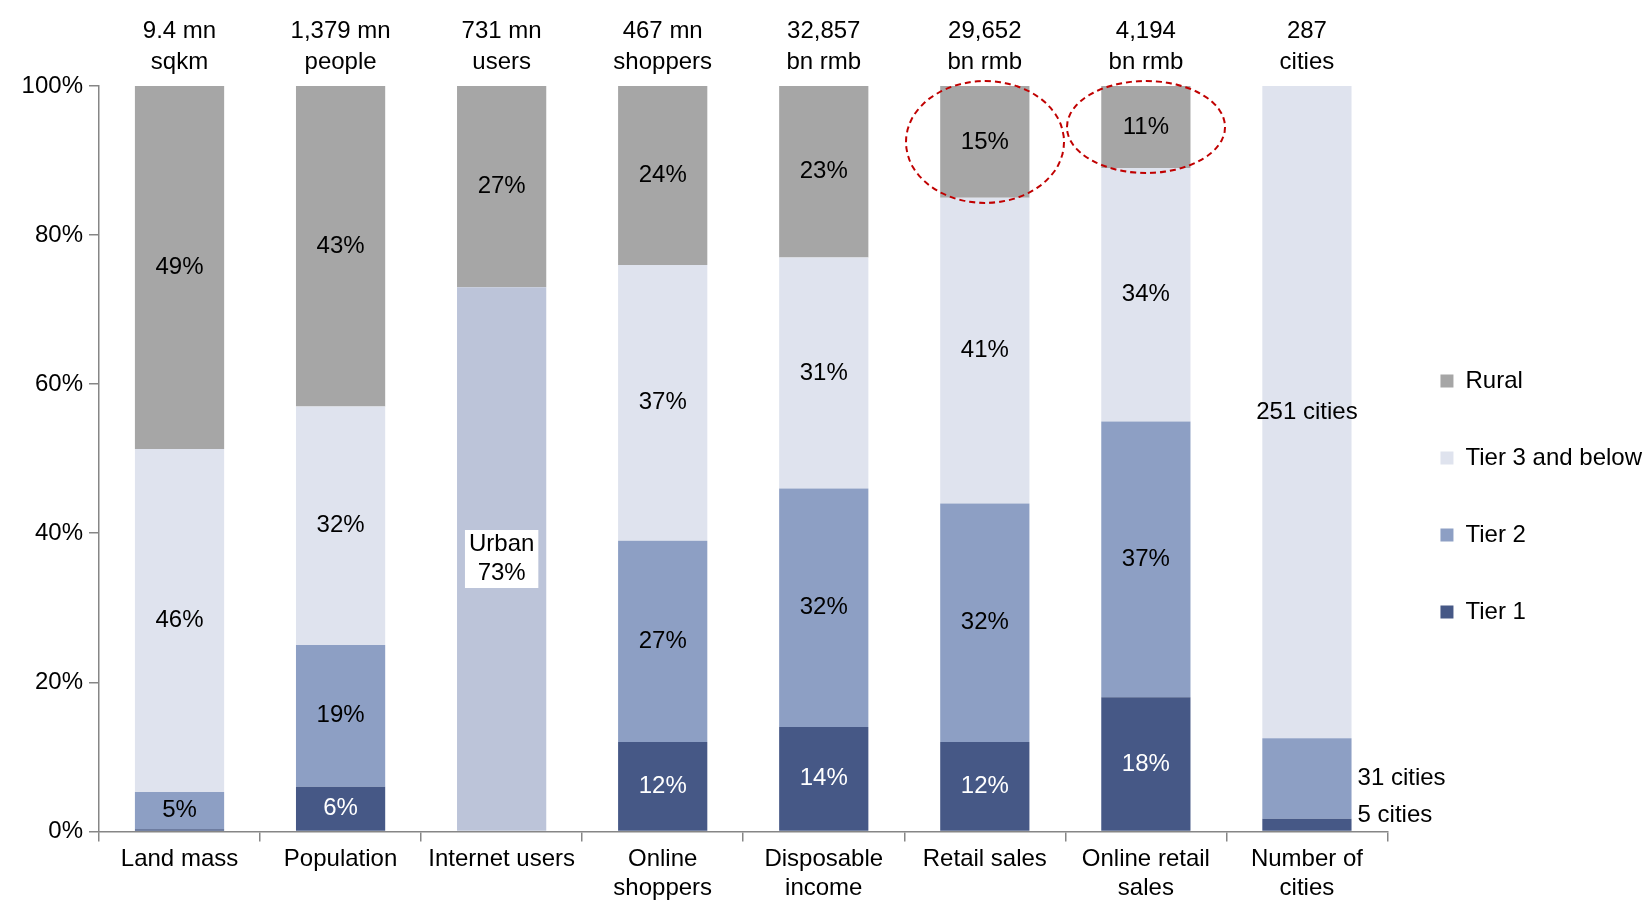  What do you see at coordinates (985, 44) in the screenshot?
I see `annotation: 29,652 bn rmb` at bounding box center [985, 44].